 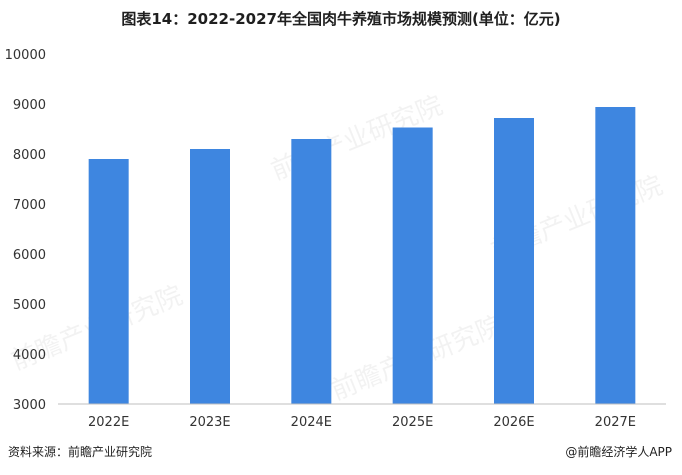 What do you see at coordinates (29, 155) in the screenshot?
I see `y-tick-label: 8000` at bounding box center [29, 155].